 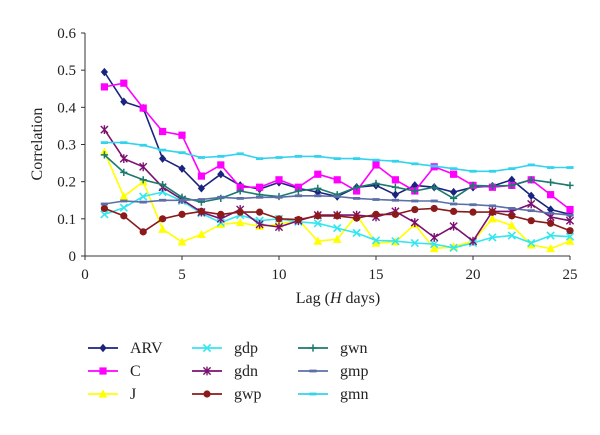 I want to click on y-tick-label: 0.5, so click(x=66, y=71).